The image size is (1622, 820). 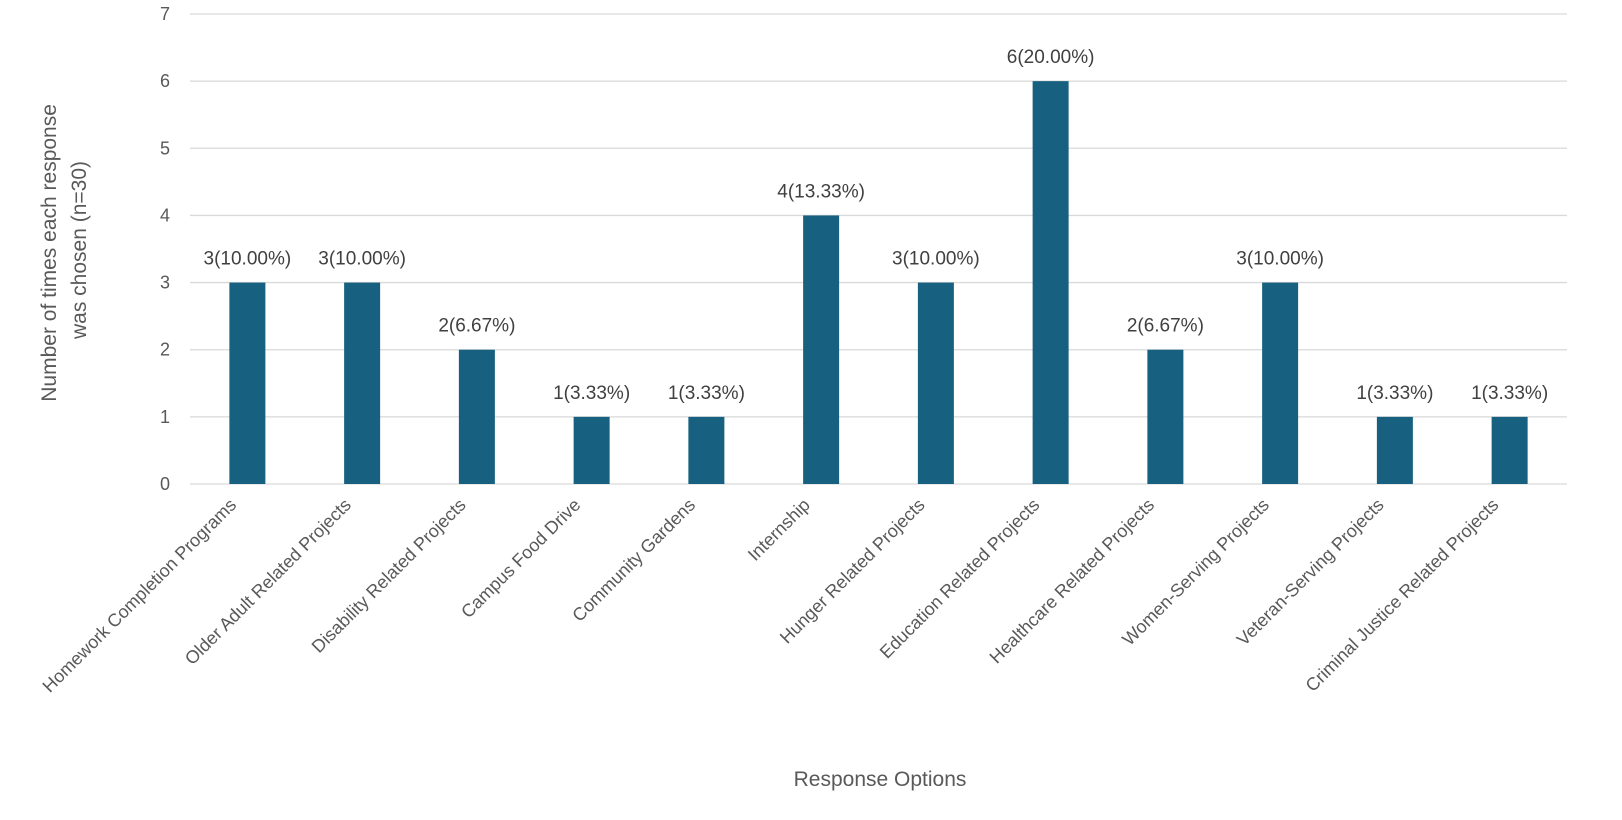 What do you see at coordinates (79, 250) in the screenshot?
I see `y-axis-title-line-2: was chosen (n=30)` at bounding box center [79, 250].